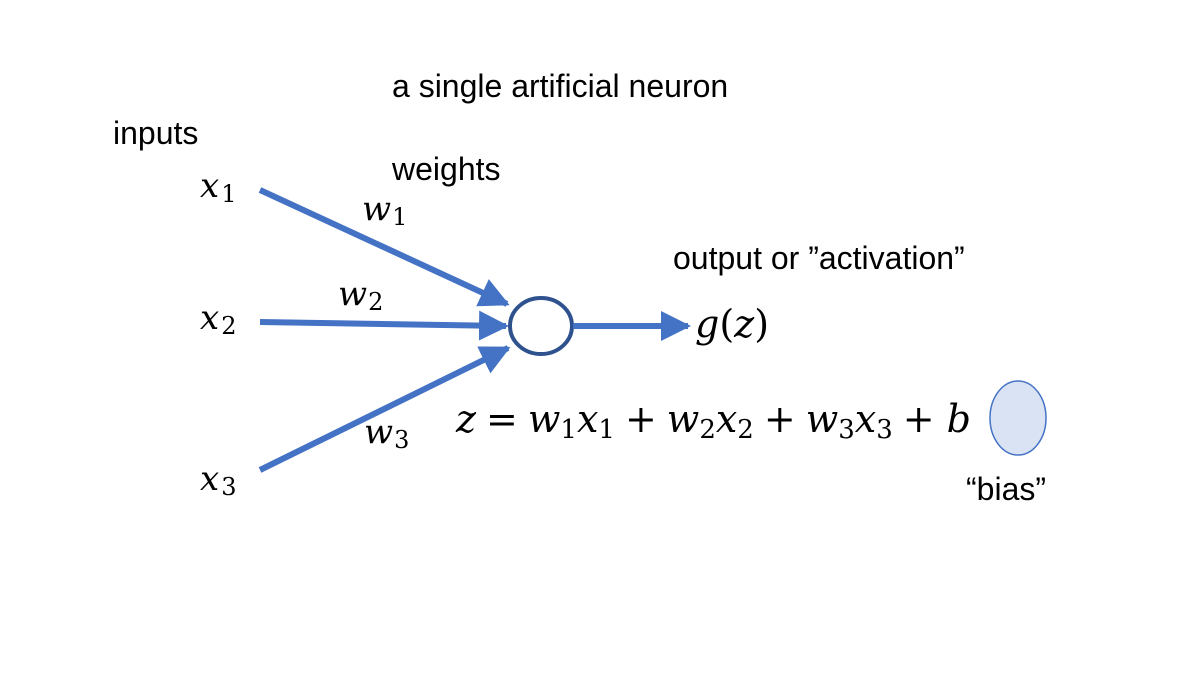 Image resolution: width=1200 pixels, height=680 pixels. Describe the element at coordinates (446, 169) in the screenshot. I see `weights-label: weights` at that location.